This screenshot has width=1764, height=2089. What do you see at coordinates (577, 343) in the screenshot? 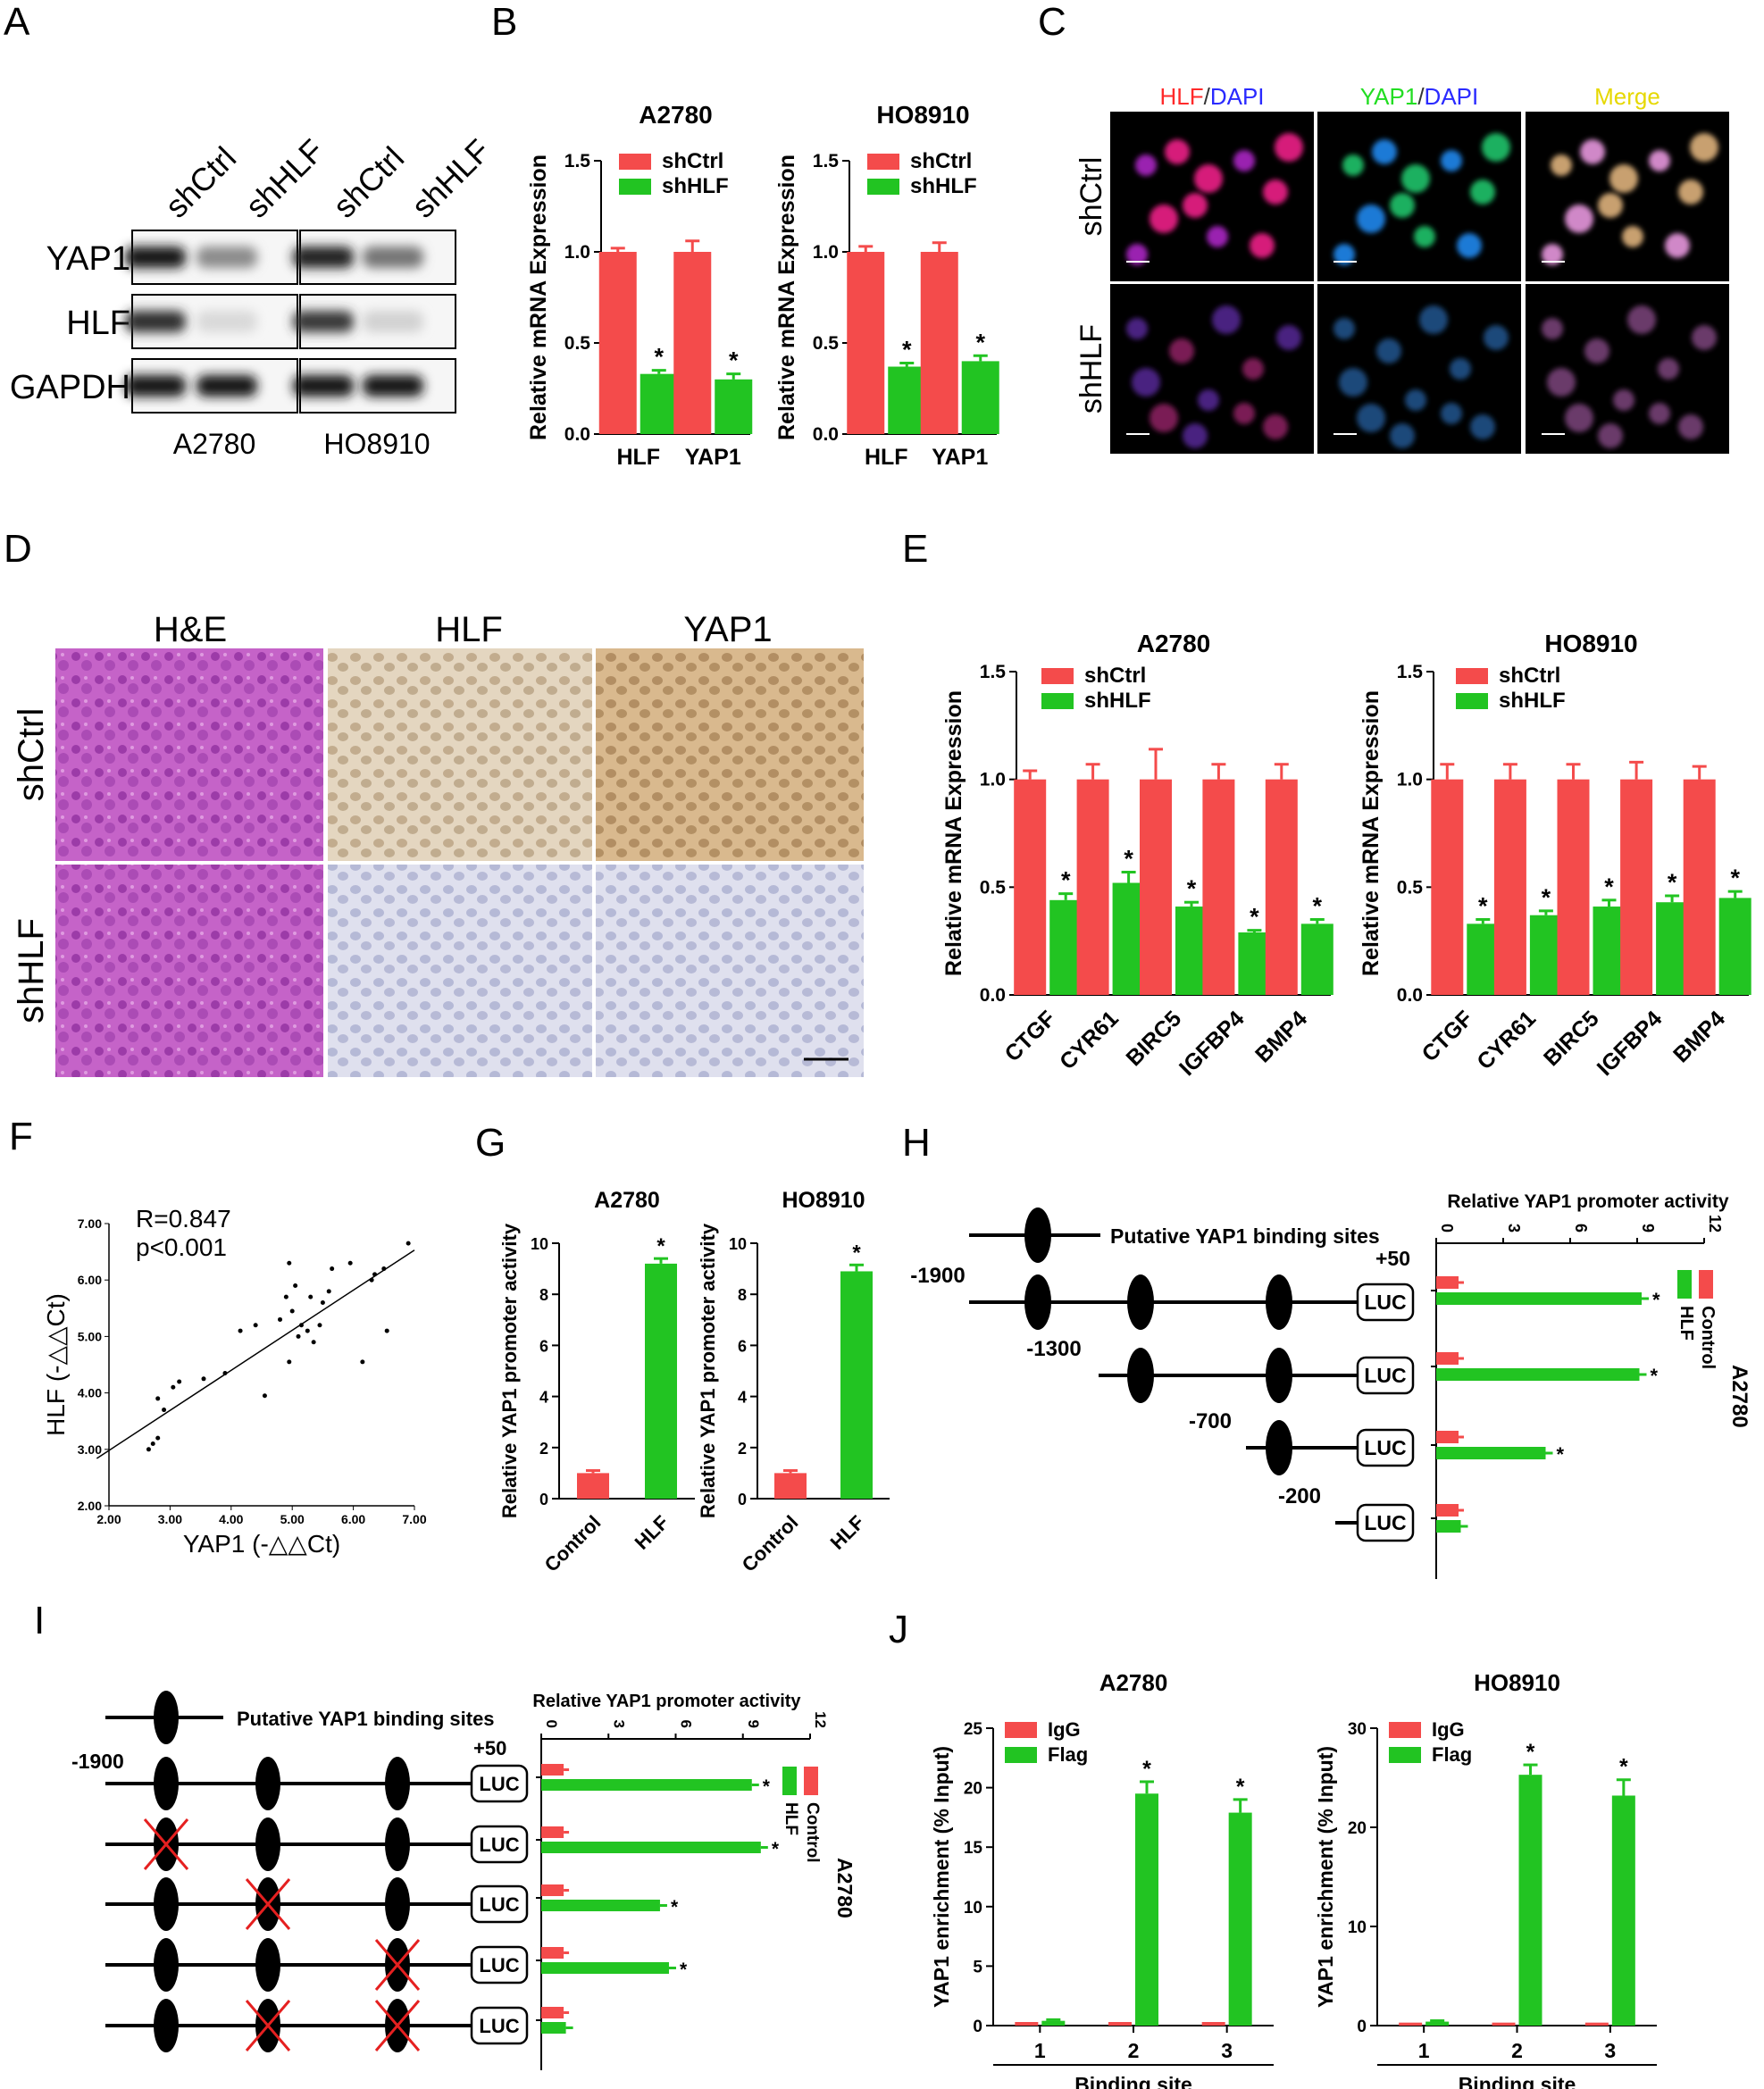
I see `y-tick-label: 0.5` at bounding box center [577, 343].